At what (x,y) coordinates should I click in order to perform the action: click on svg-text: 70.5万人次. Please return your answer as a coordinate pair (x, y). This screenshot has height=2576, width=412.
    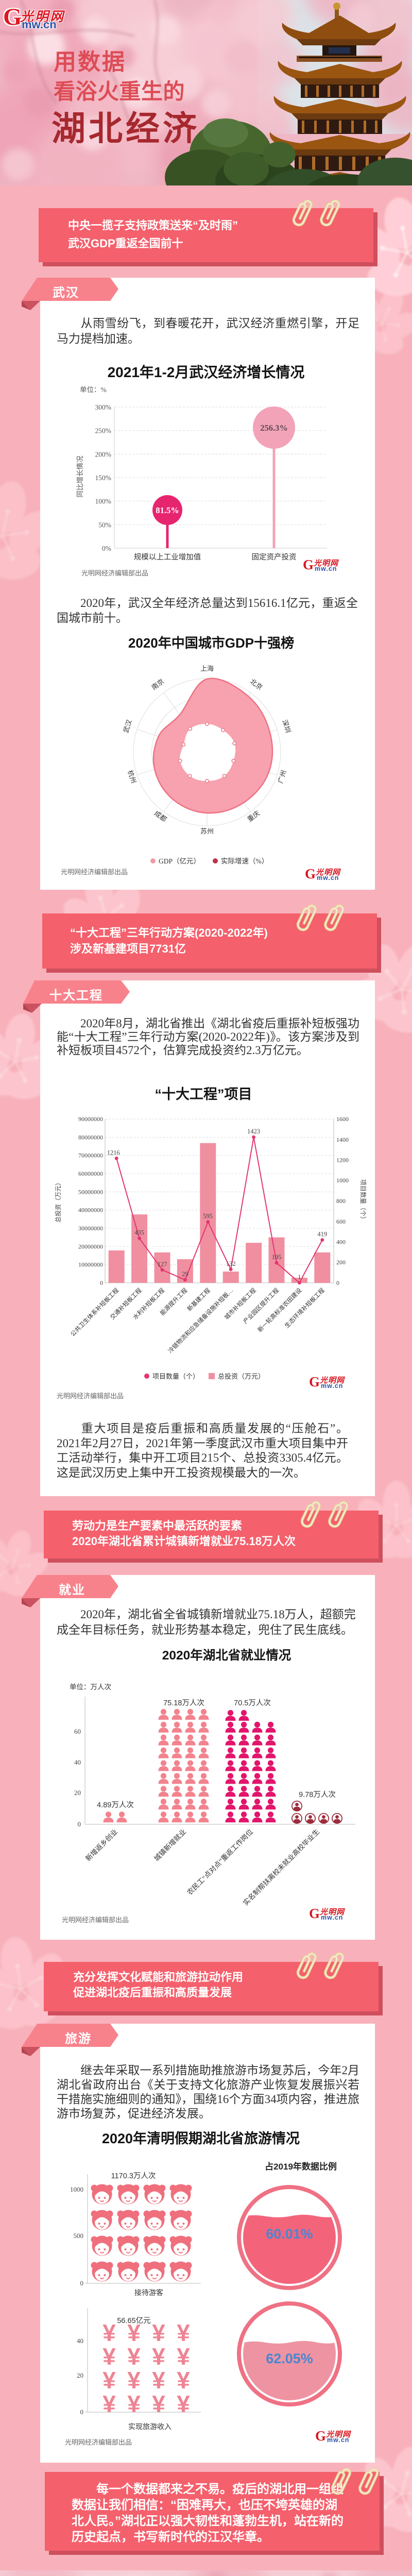
    Looking at the image, I should click on (253, 1703).